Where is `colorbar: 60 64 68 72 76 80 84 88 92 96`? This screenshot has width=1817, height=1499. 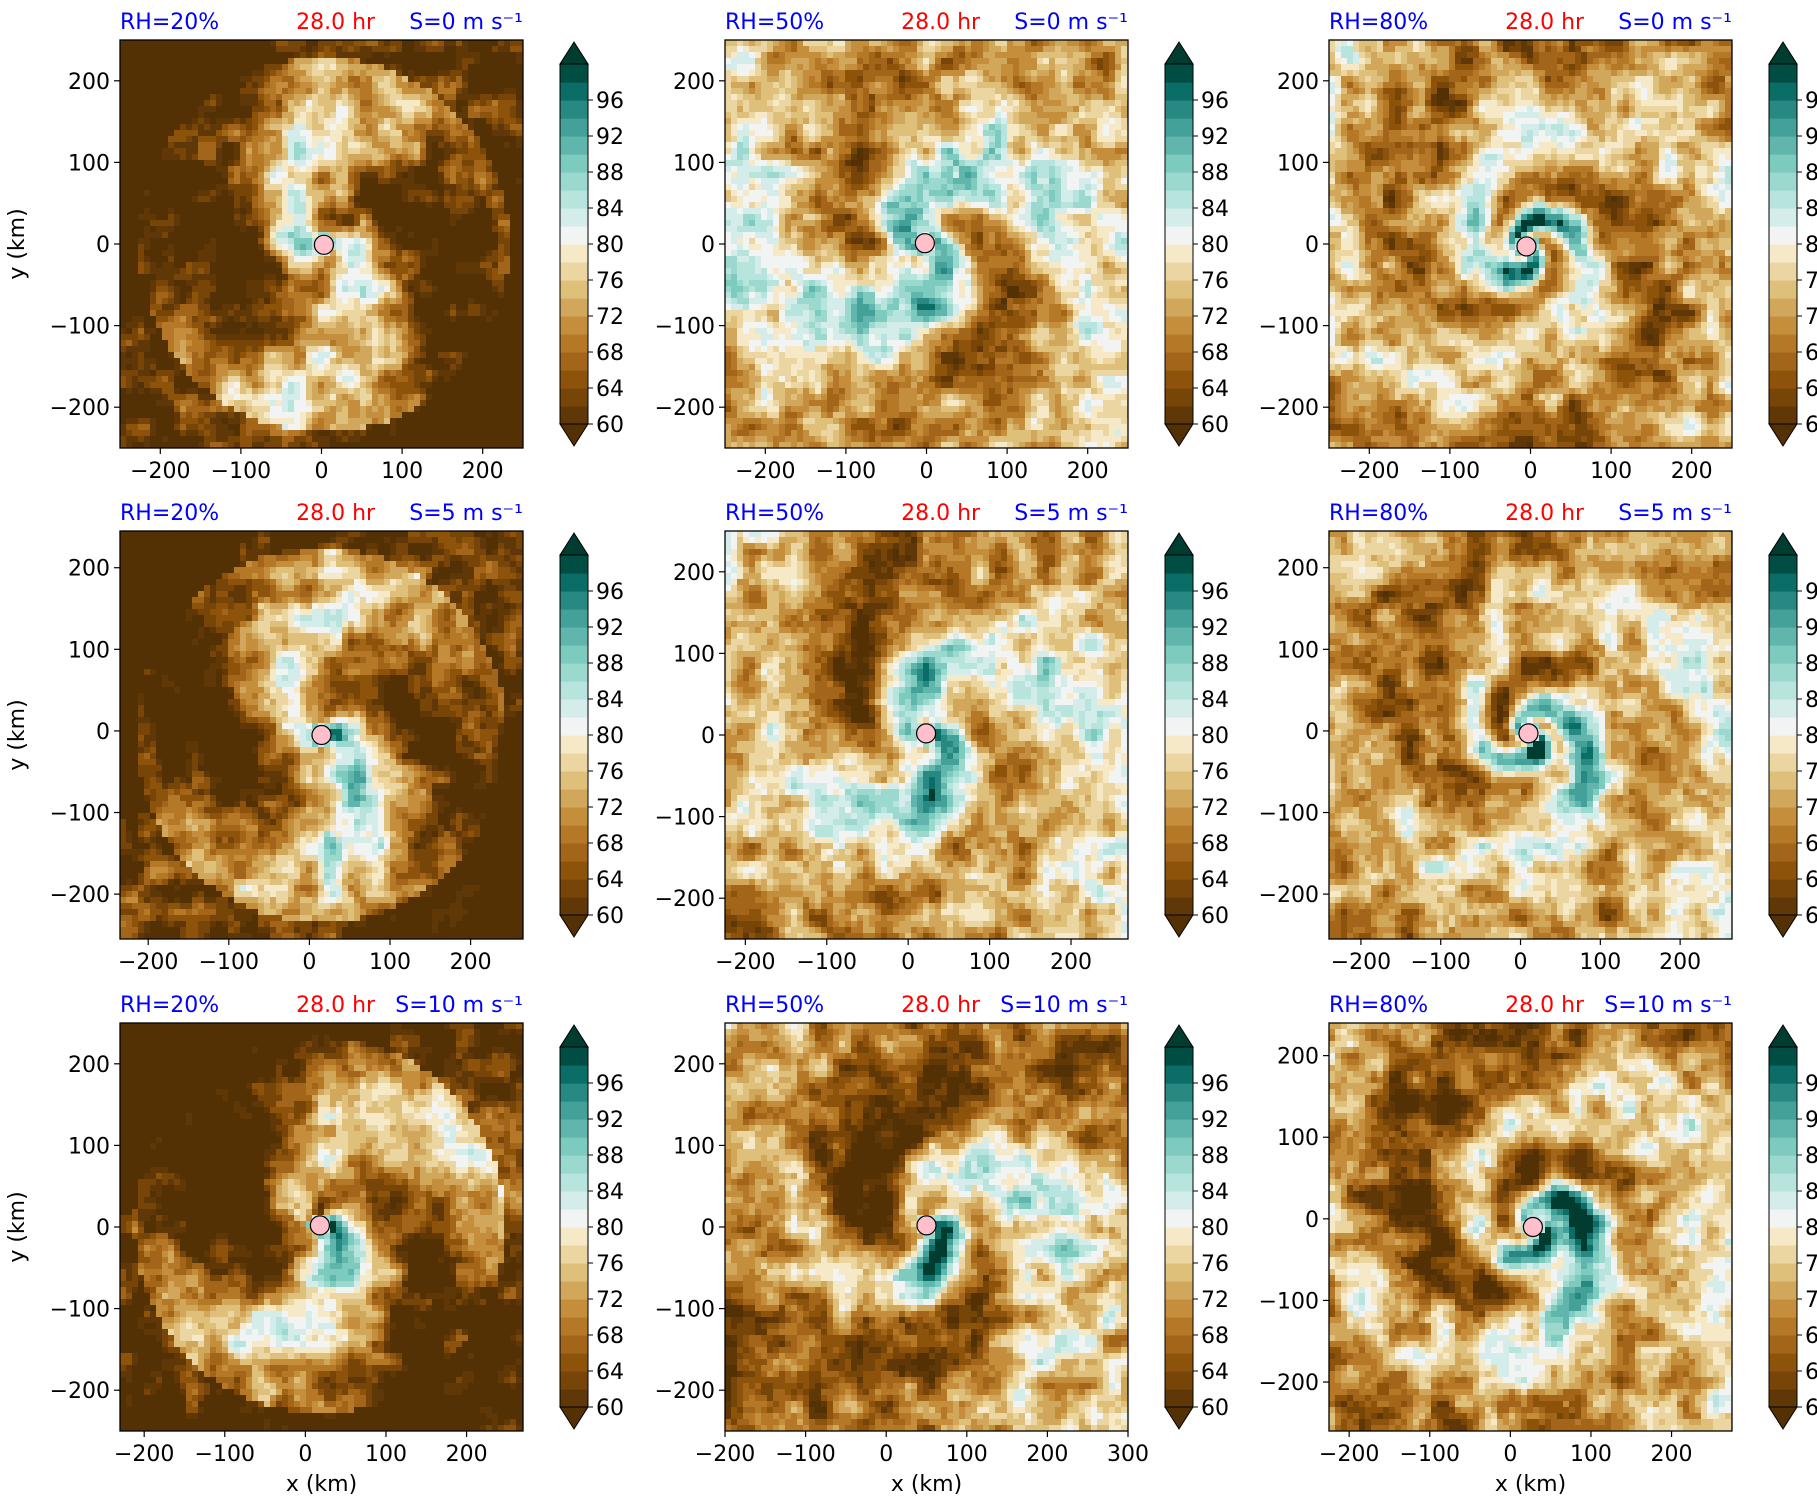 colorbar: 60 64 68 72 76 80 84 88 92 96 is located at coordinates (1792, 244).